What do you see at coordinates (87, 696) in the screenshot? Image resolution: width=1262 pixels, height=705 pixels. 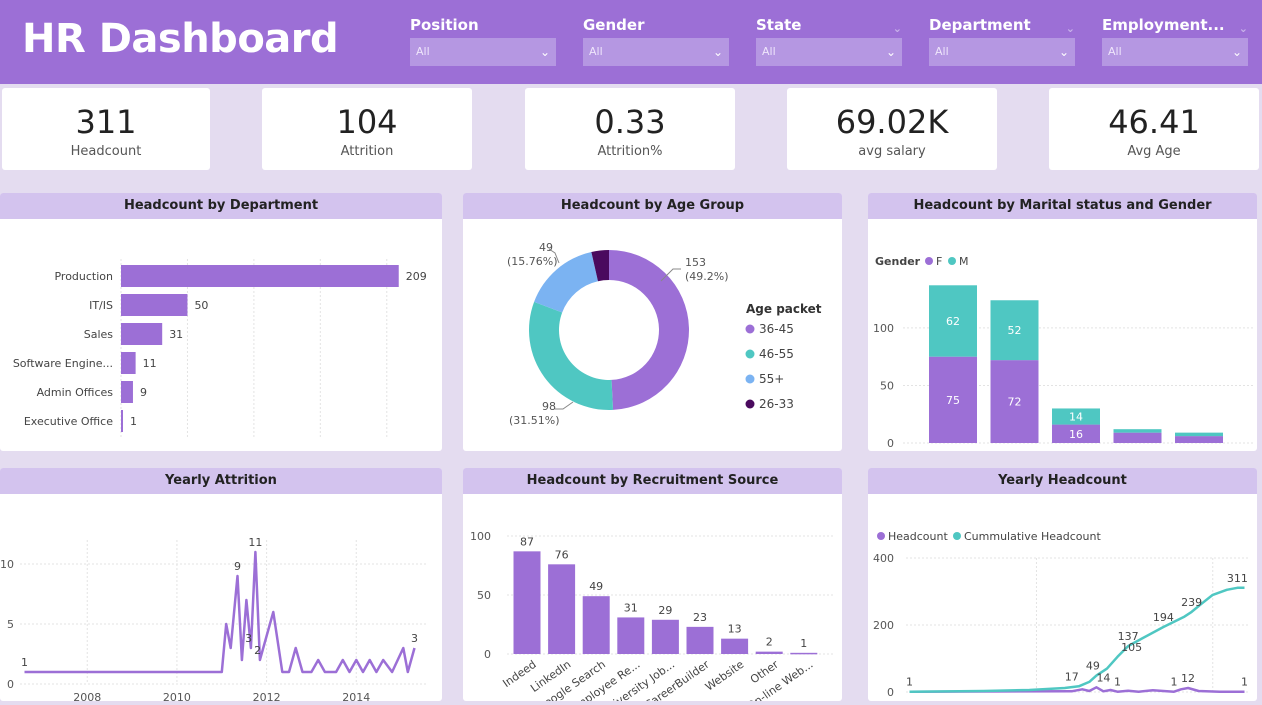 I see `x-tick-label: 2008` at bounding box center [87, 696].